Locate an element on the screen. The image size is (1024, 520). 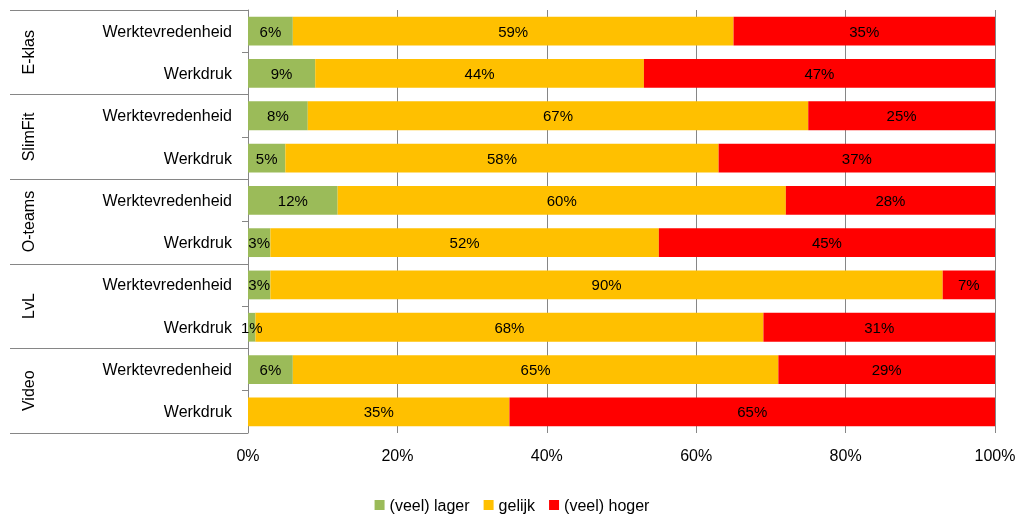
text: O-teams is located at coordinates (28, 221).